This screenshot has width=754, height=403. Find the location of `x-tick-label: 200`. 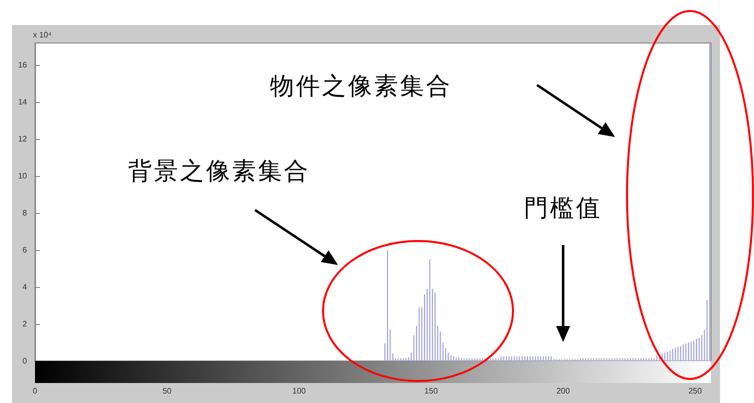

x-tick-label: 200 is located at coordinates (563, 391).